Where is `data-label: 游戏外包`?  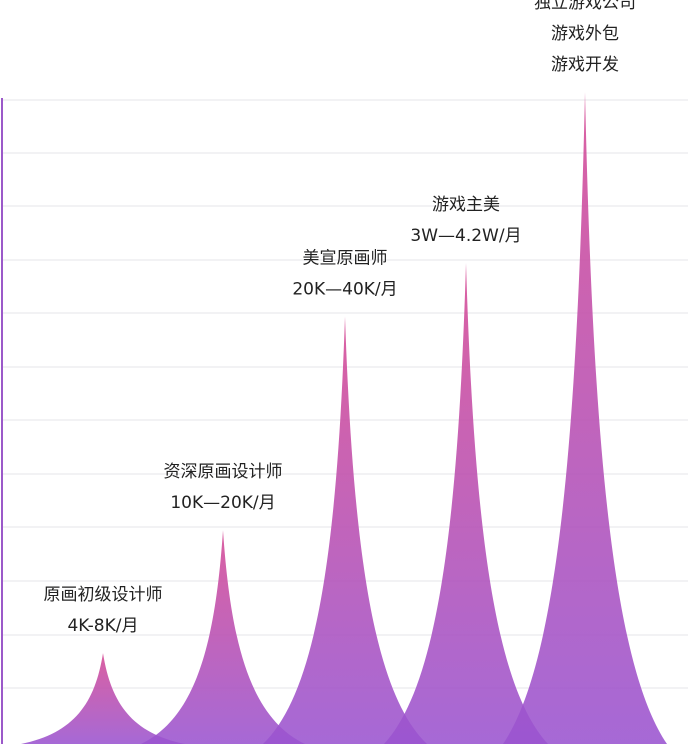 data-label: 游戏外包 is located at coordinates (585, 34).